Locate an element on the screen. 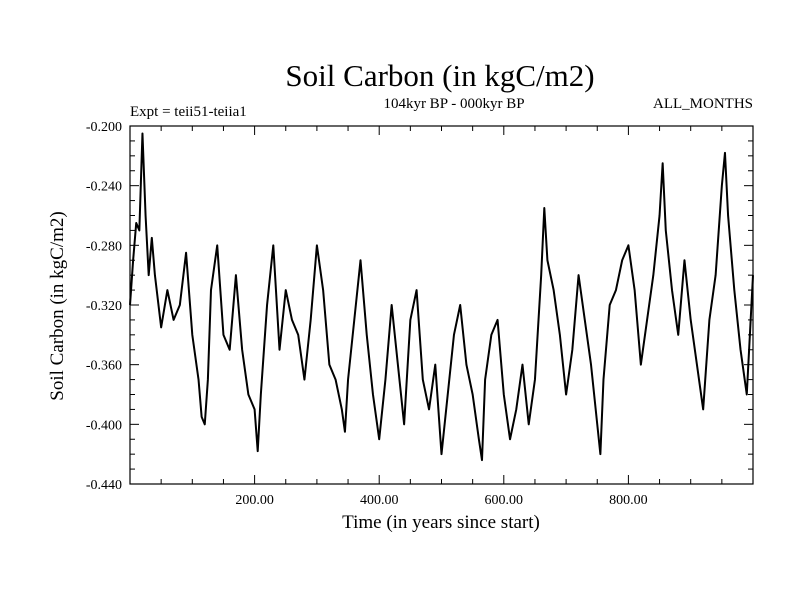 The width and height of the screenshot is (800, 605). experiment-label: Expt = teii51-teiia1 is located at coordinates (188, 112).